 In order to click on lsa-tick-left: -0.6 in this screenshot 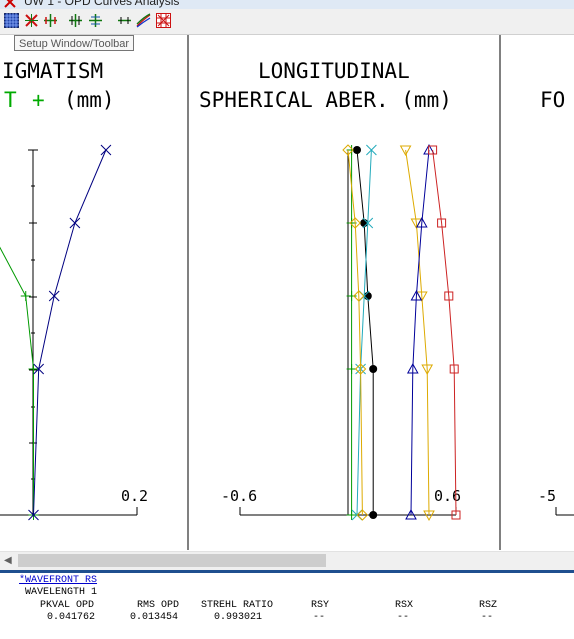, I will do `click(239, 496)`.